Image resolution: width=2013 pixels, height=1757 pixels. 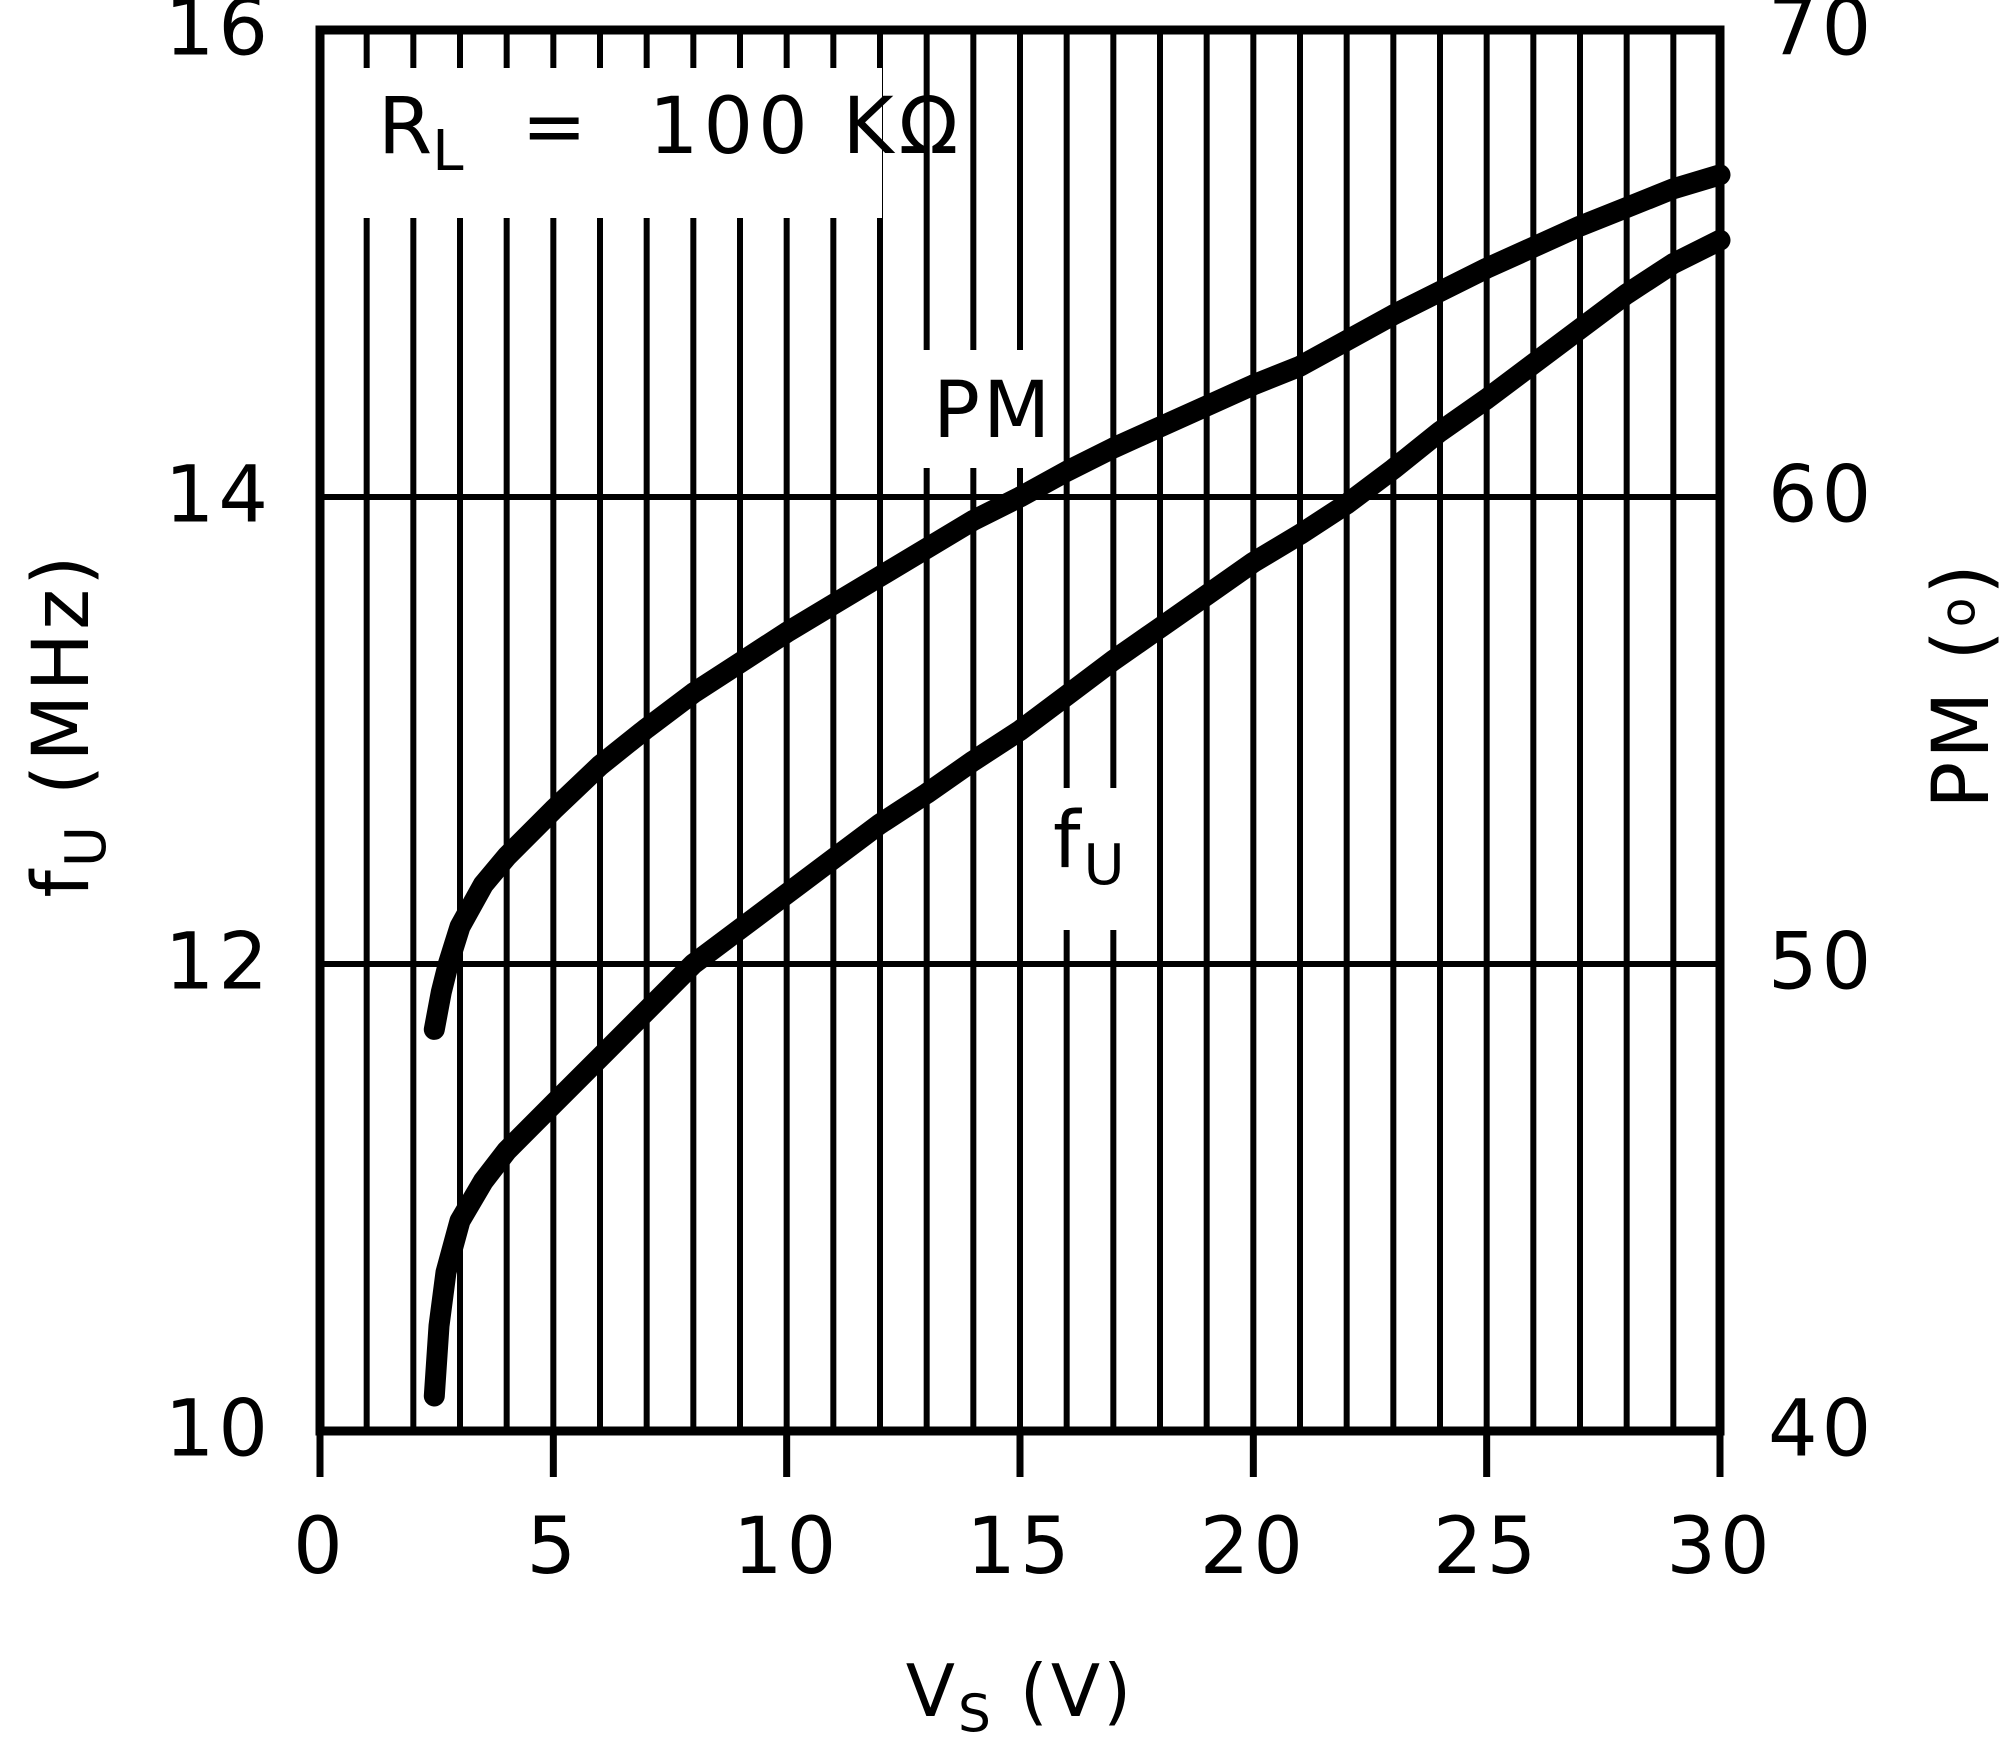 I want to click on pm-curve-label: PM, so click(x=993, y=411).